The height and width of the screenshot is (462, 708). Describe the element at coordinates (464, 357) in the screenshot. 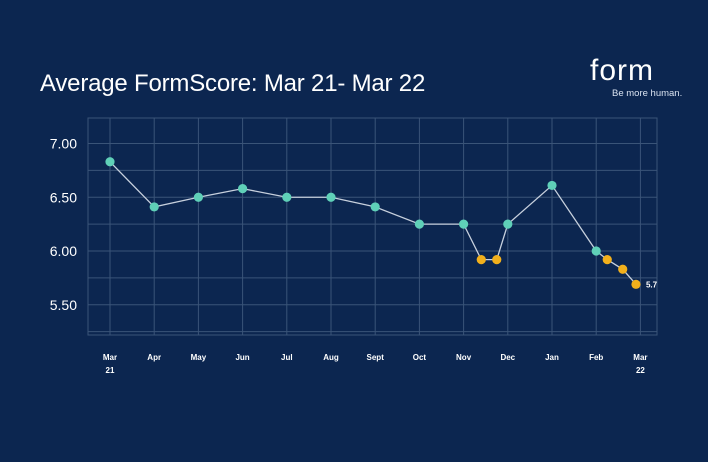

I see `x-tick-label: Nov` at that location.